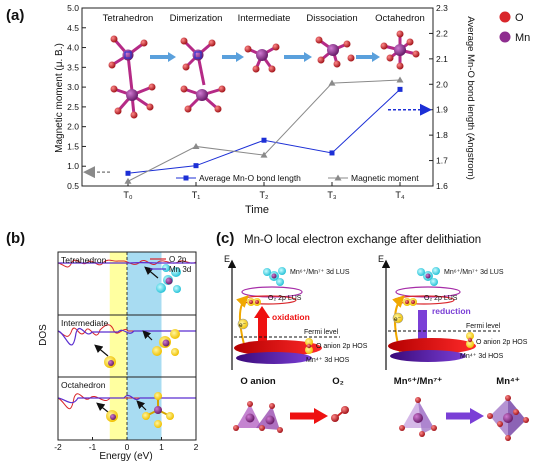 The image size is (554, 464). Describe the element at coordinates (442, 84) in the screenshot. I see `right-tick-label: 2.0` at that location.